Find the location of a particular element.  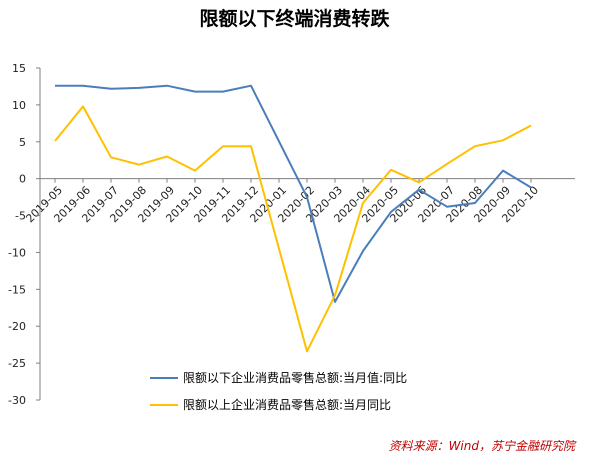

y-tick-label: 0 is located at coordinates (22, 179).